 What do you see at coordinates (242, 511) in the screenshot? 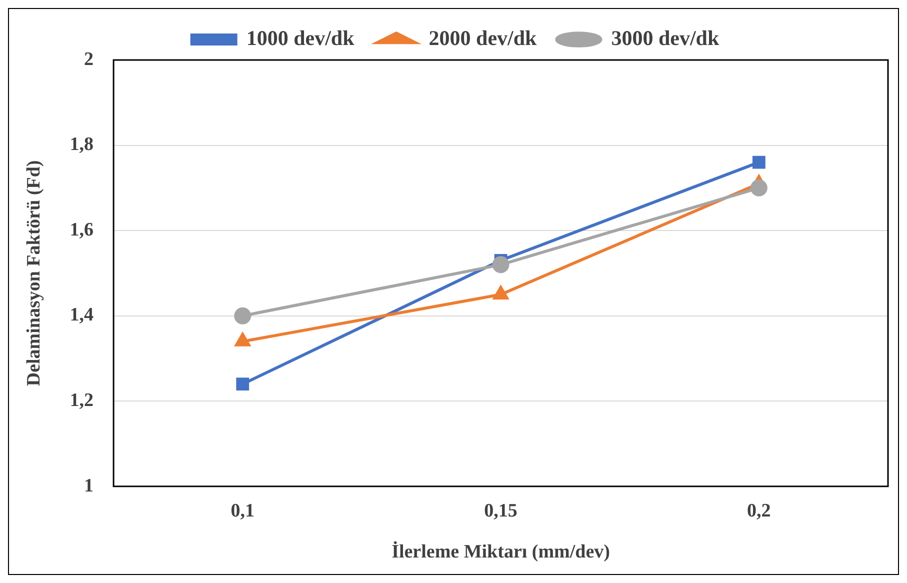
I see `x-tick-label: 0,1` at bounding box center [242, 511].